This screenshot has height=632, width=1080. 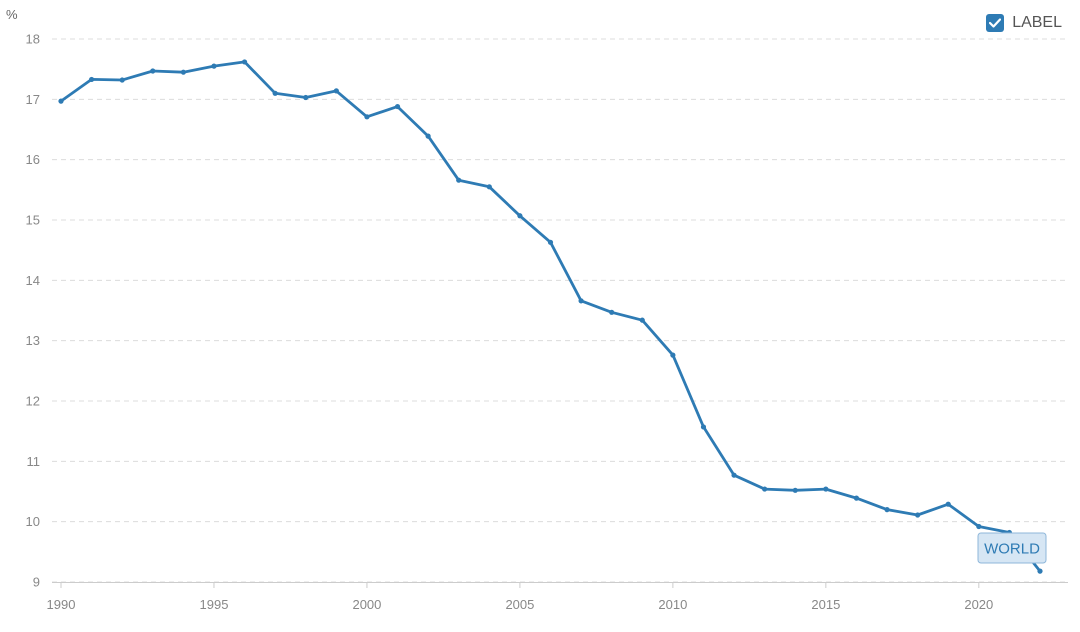 I want to click on y-tick-label: 15, so click(x=33, y=220).